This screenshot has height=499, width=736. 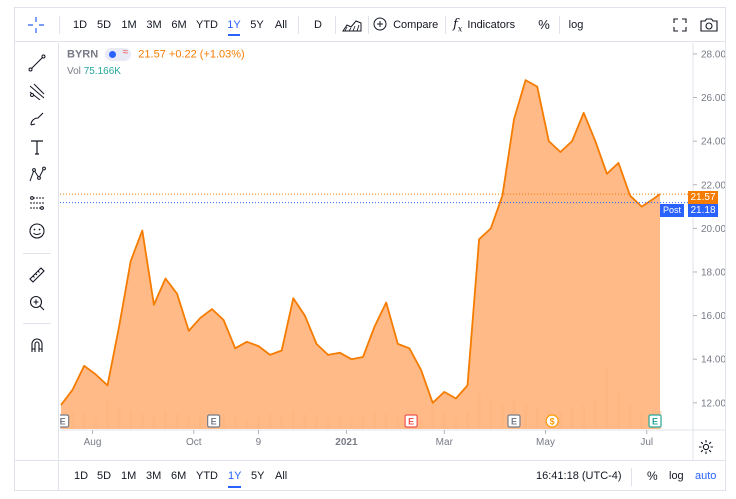 I want to click on fullscreen-icon, so click(x=680, y=25).